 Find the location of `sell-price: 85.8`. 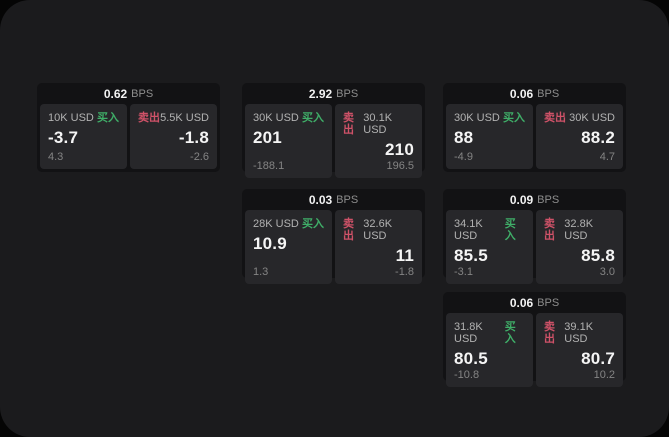

sell-price: 85.8 is located at coordinates (598, 255).